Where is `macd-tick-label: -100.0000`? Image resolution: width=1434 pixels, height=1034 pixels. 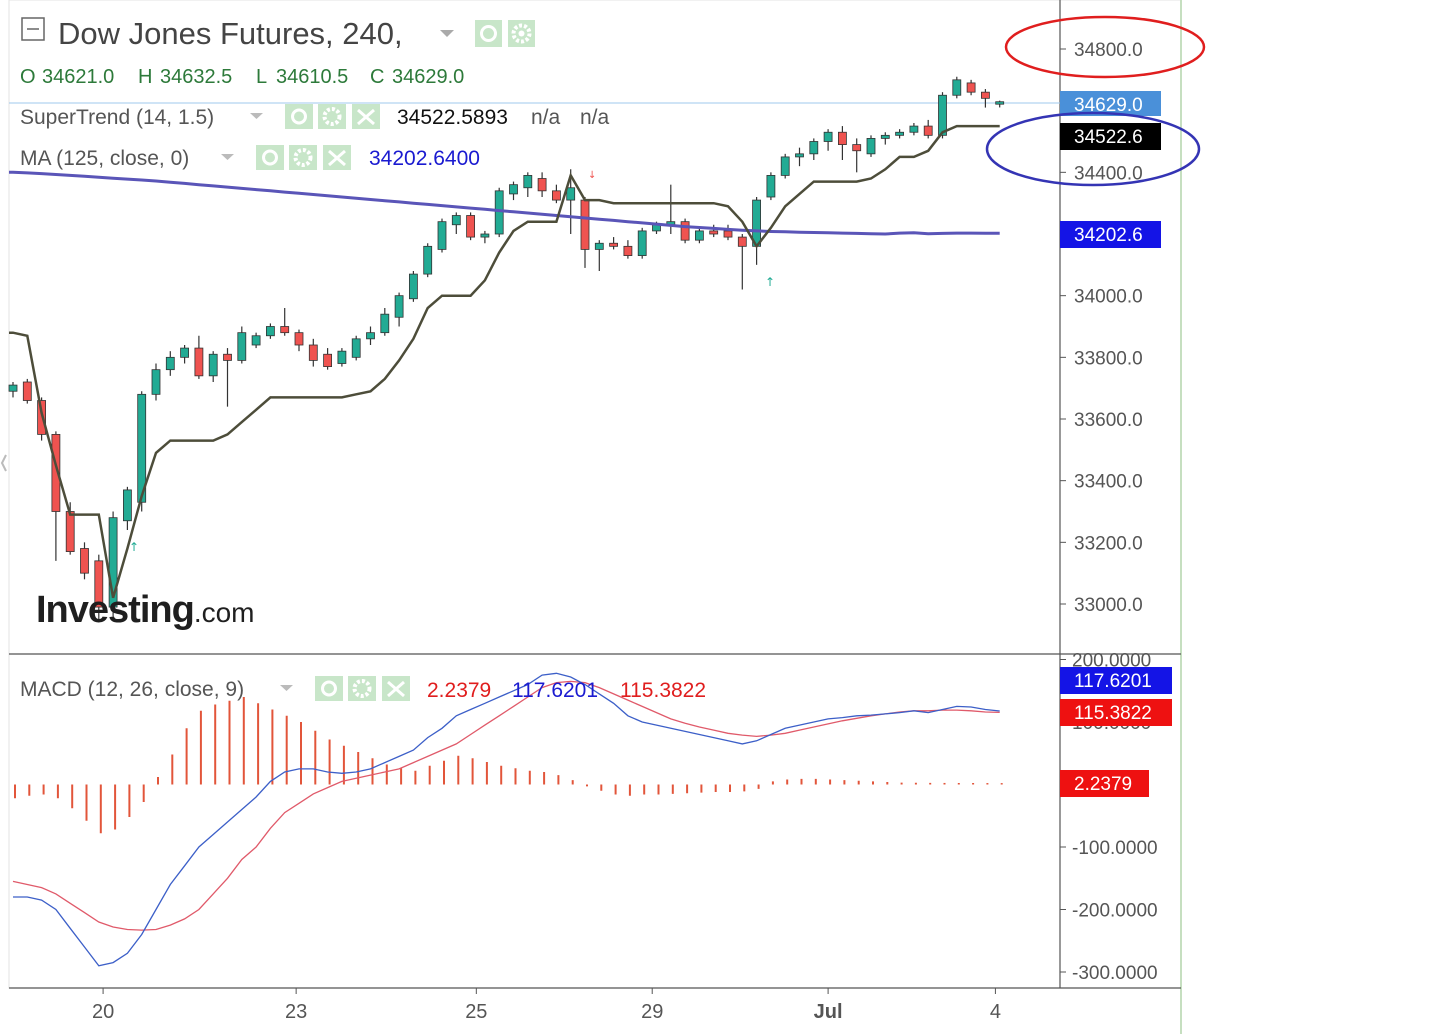 macd-tick-label: -100.0000 is located at coordinates (1115, 848).